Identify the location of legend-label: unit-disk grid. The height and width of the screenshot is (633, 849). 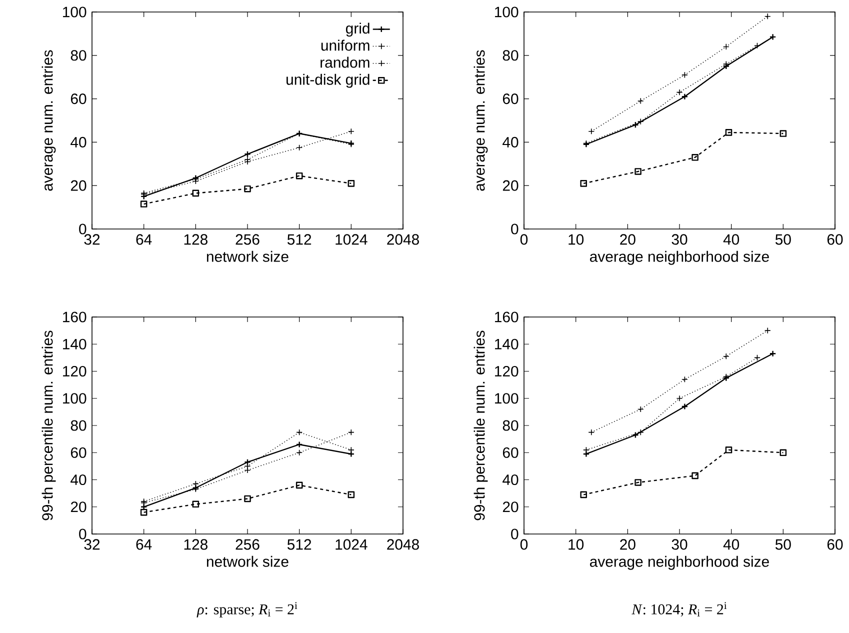
(328, 81).